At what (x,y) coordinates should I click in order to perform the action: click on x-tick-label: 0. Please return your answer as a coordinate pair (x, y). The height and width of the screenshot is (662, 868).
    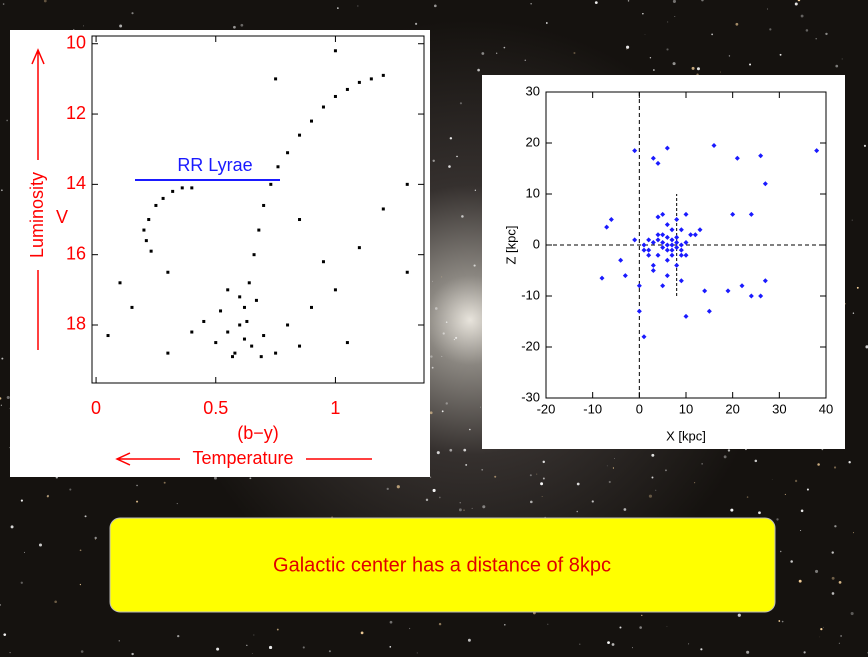
    Looking at the image, I should click on (96, 408).